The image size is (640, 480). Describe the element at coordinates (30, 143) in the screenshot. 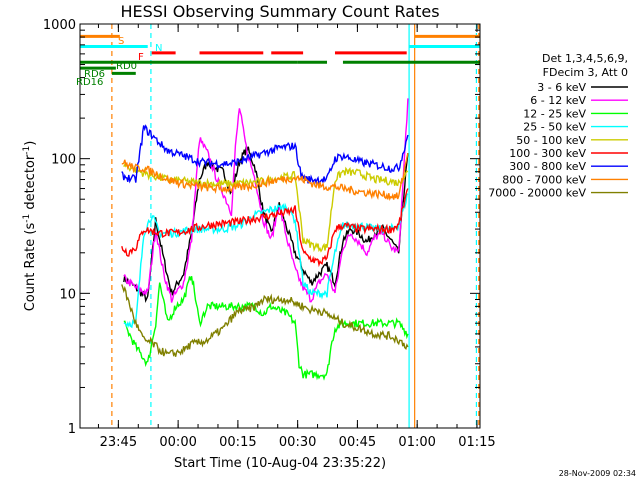

I see `y-label-end: )` at that location.